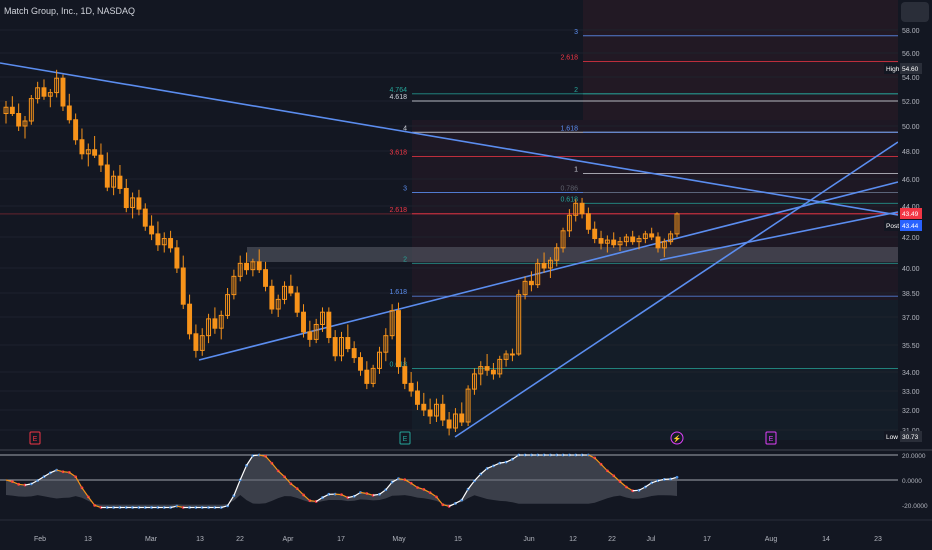  I want to click on price-tick-label: 38.50, so click(911, 294).